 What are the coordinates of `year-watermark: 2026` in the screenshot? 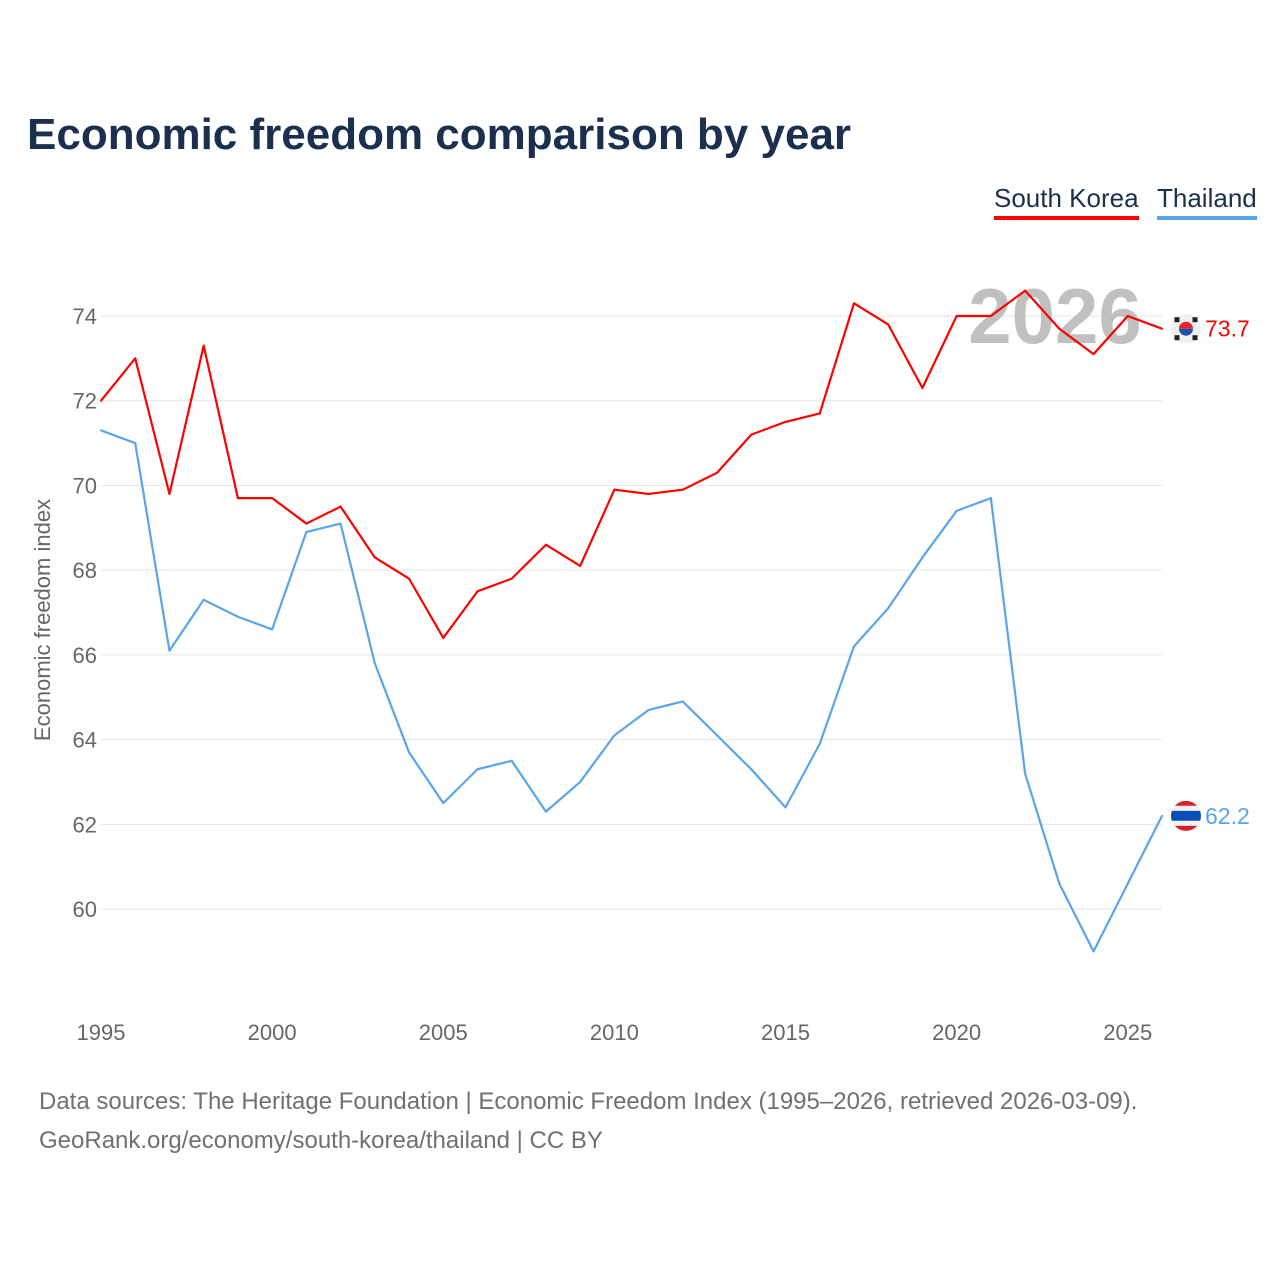 It's located at (1055, 316).